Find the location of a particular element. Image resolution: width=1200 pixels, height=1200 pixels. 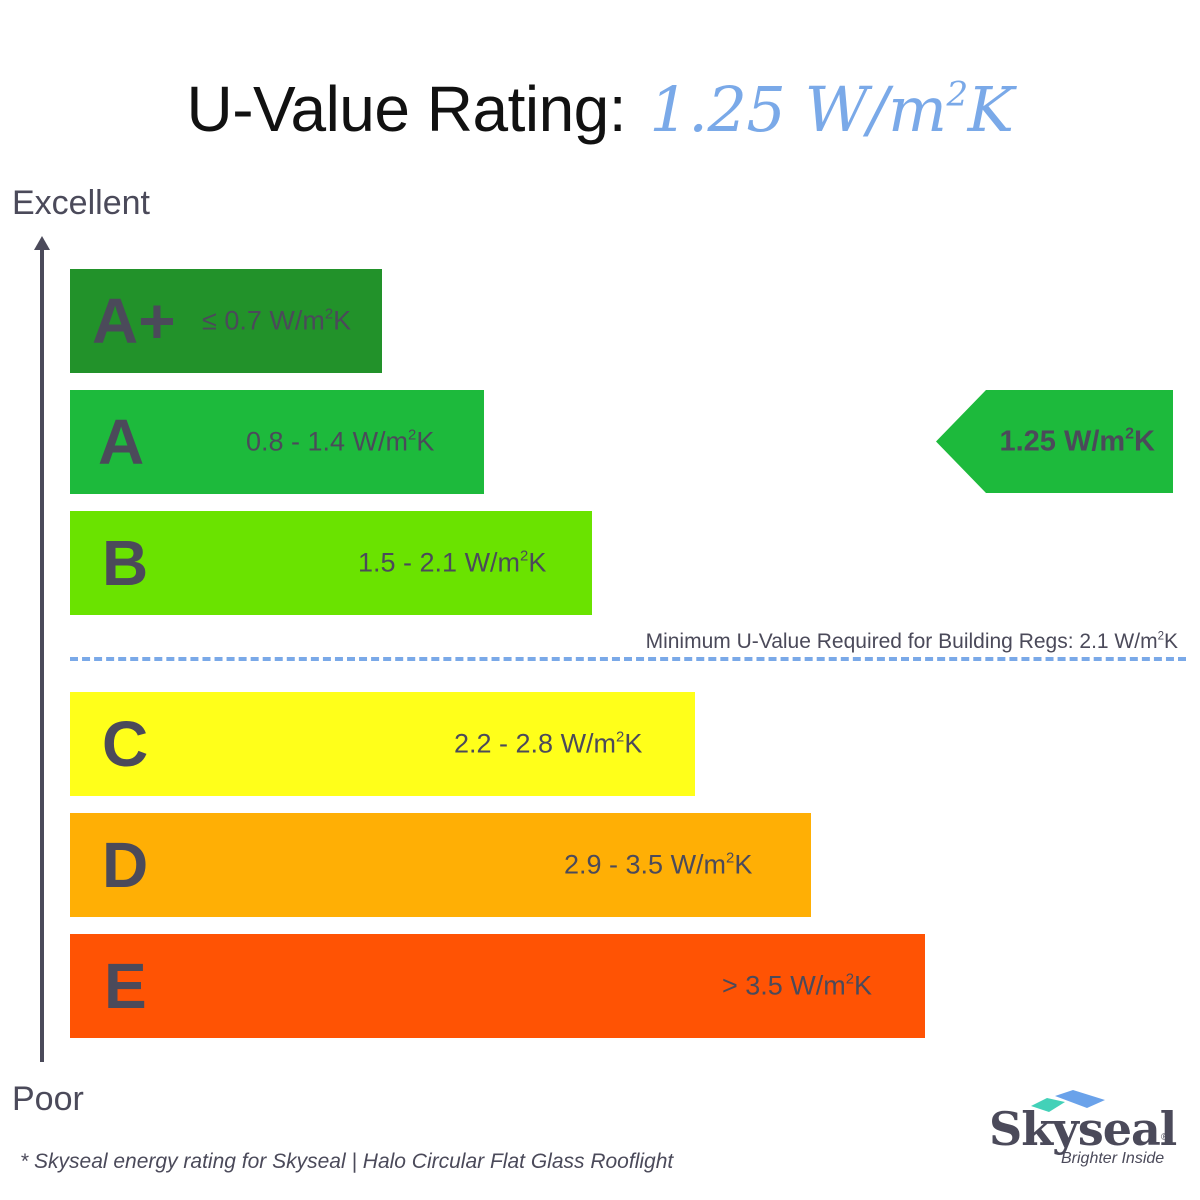

grade-label: A is located at coordinates (121, 442).